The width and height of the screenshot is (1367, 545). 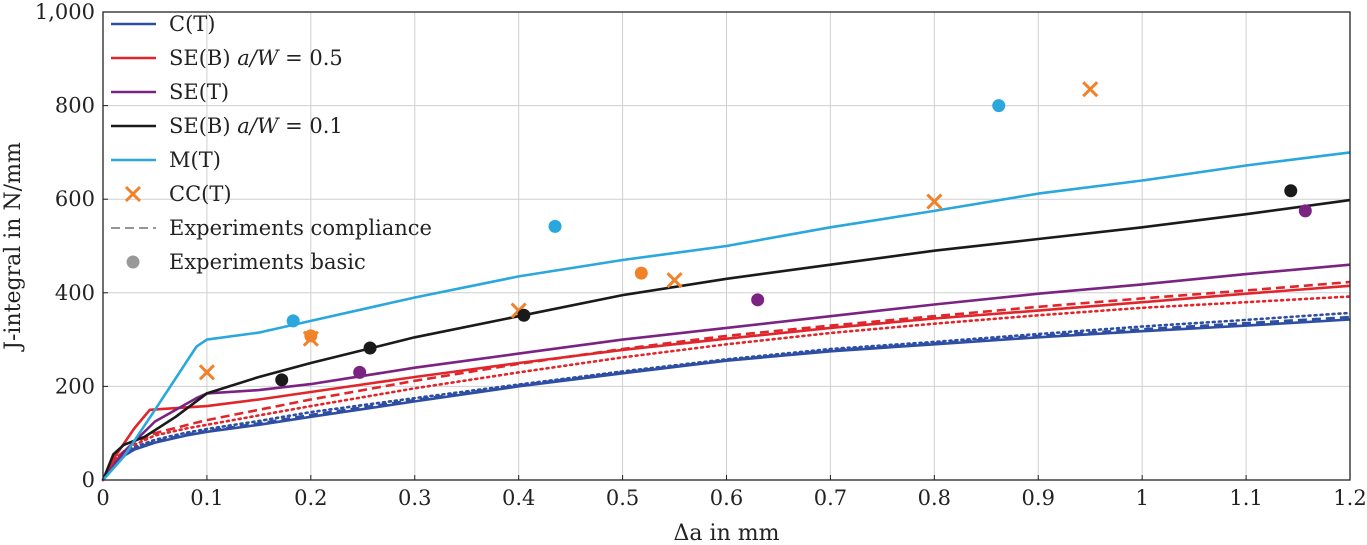 I want to click on x-tick-label: 0.9, so click(x=1038, y=498).